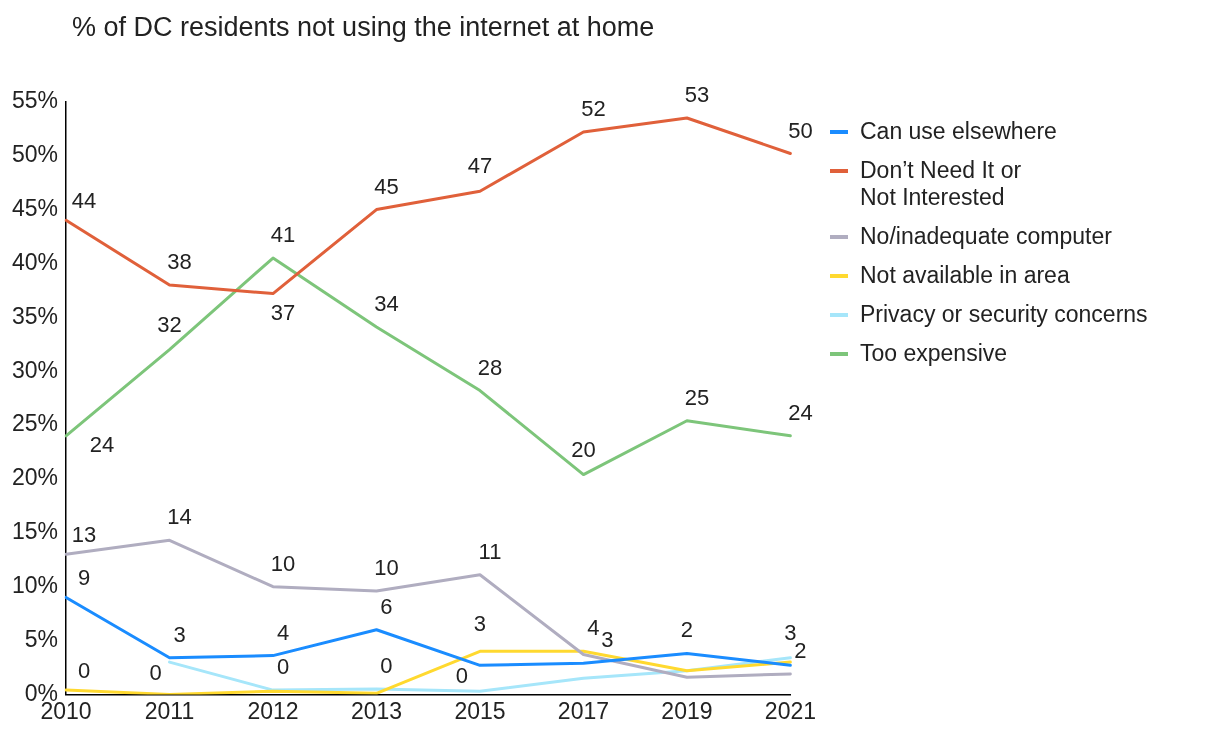 Image resolution: width=1212 pixels, height=732 pixels. I want to click on data-label: 11, so click(490, 551).